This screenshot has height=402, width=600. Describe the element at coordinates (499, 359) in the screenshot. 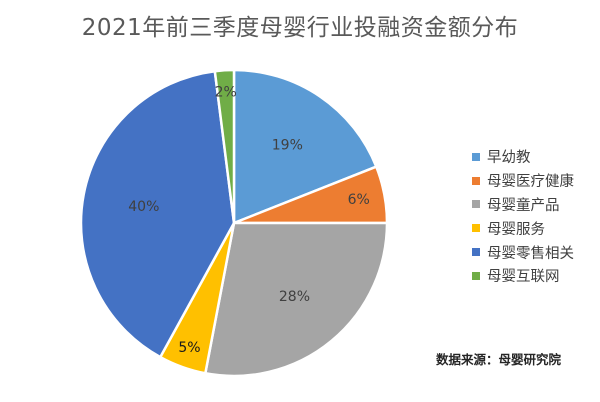

I see `source-note: 数据来源：母婴研究院` at that location.